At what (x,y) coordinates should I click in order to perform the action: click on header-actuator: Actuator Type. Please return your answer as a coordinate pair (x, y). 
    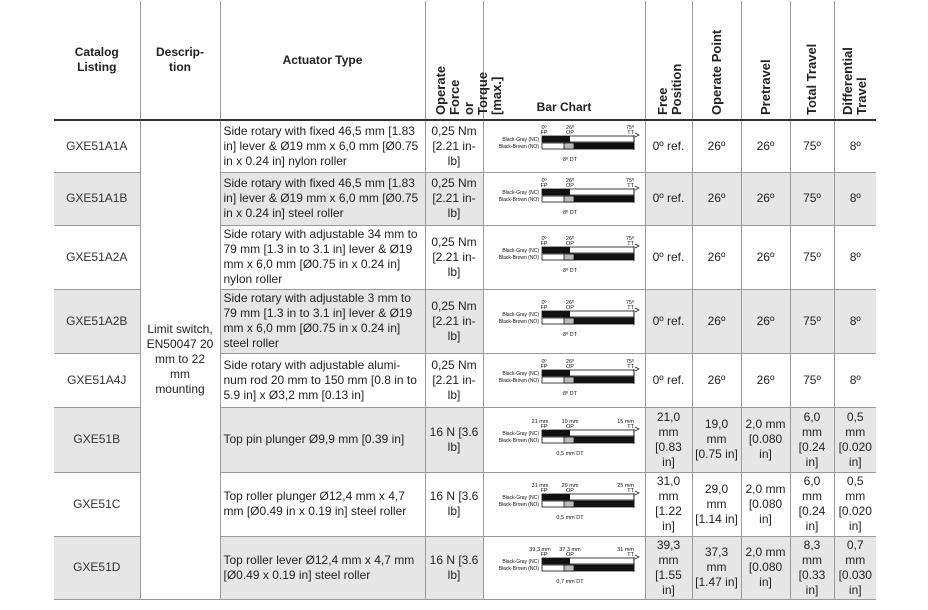
    Looking at the image, I should click on (323, 61).